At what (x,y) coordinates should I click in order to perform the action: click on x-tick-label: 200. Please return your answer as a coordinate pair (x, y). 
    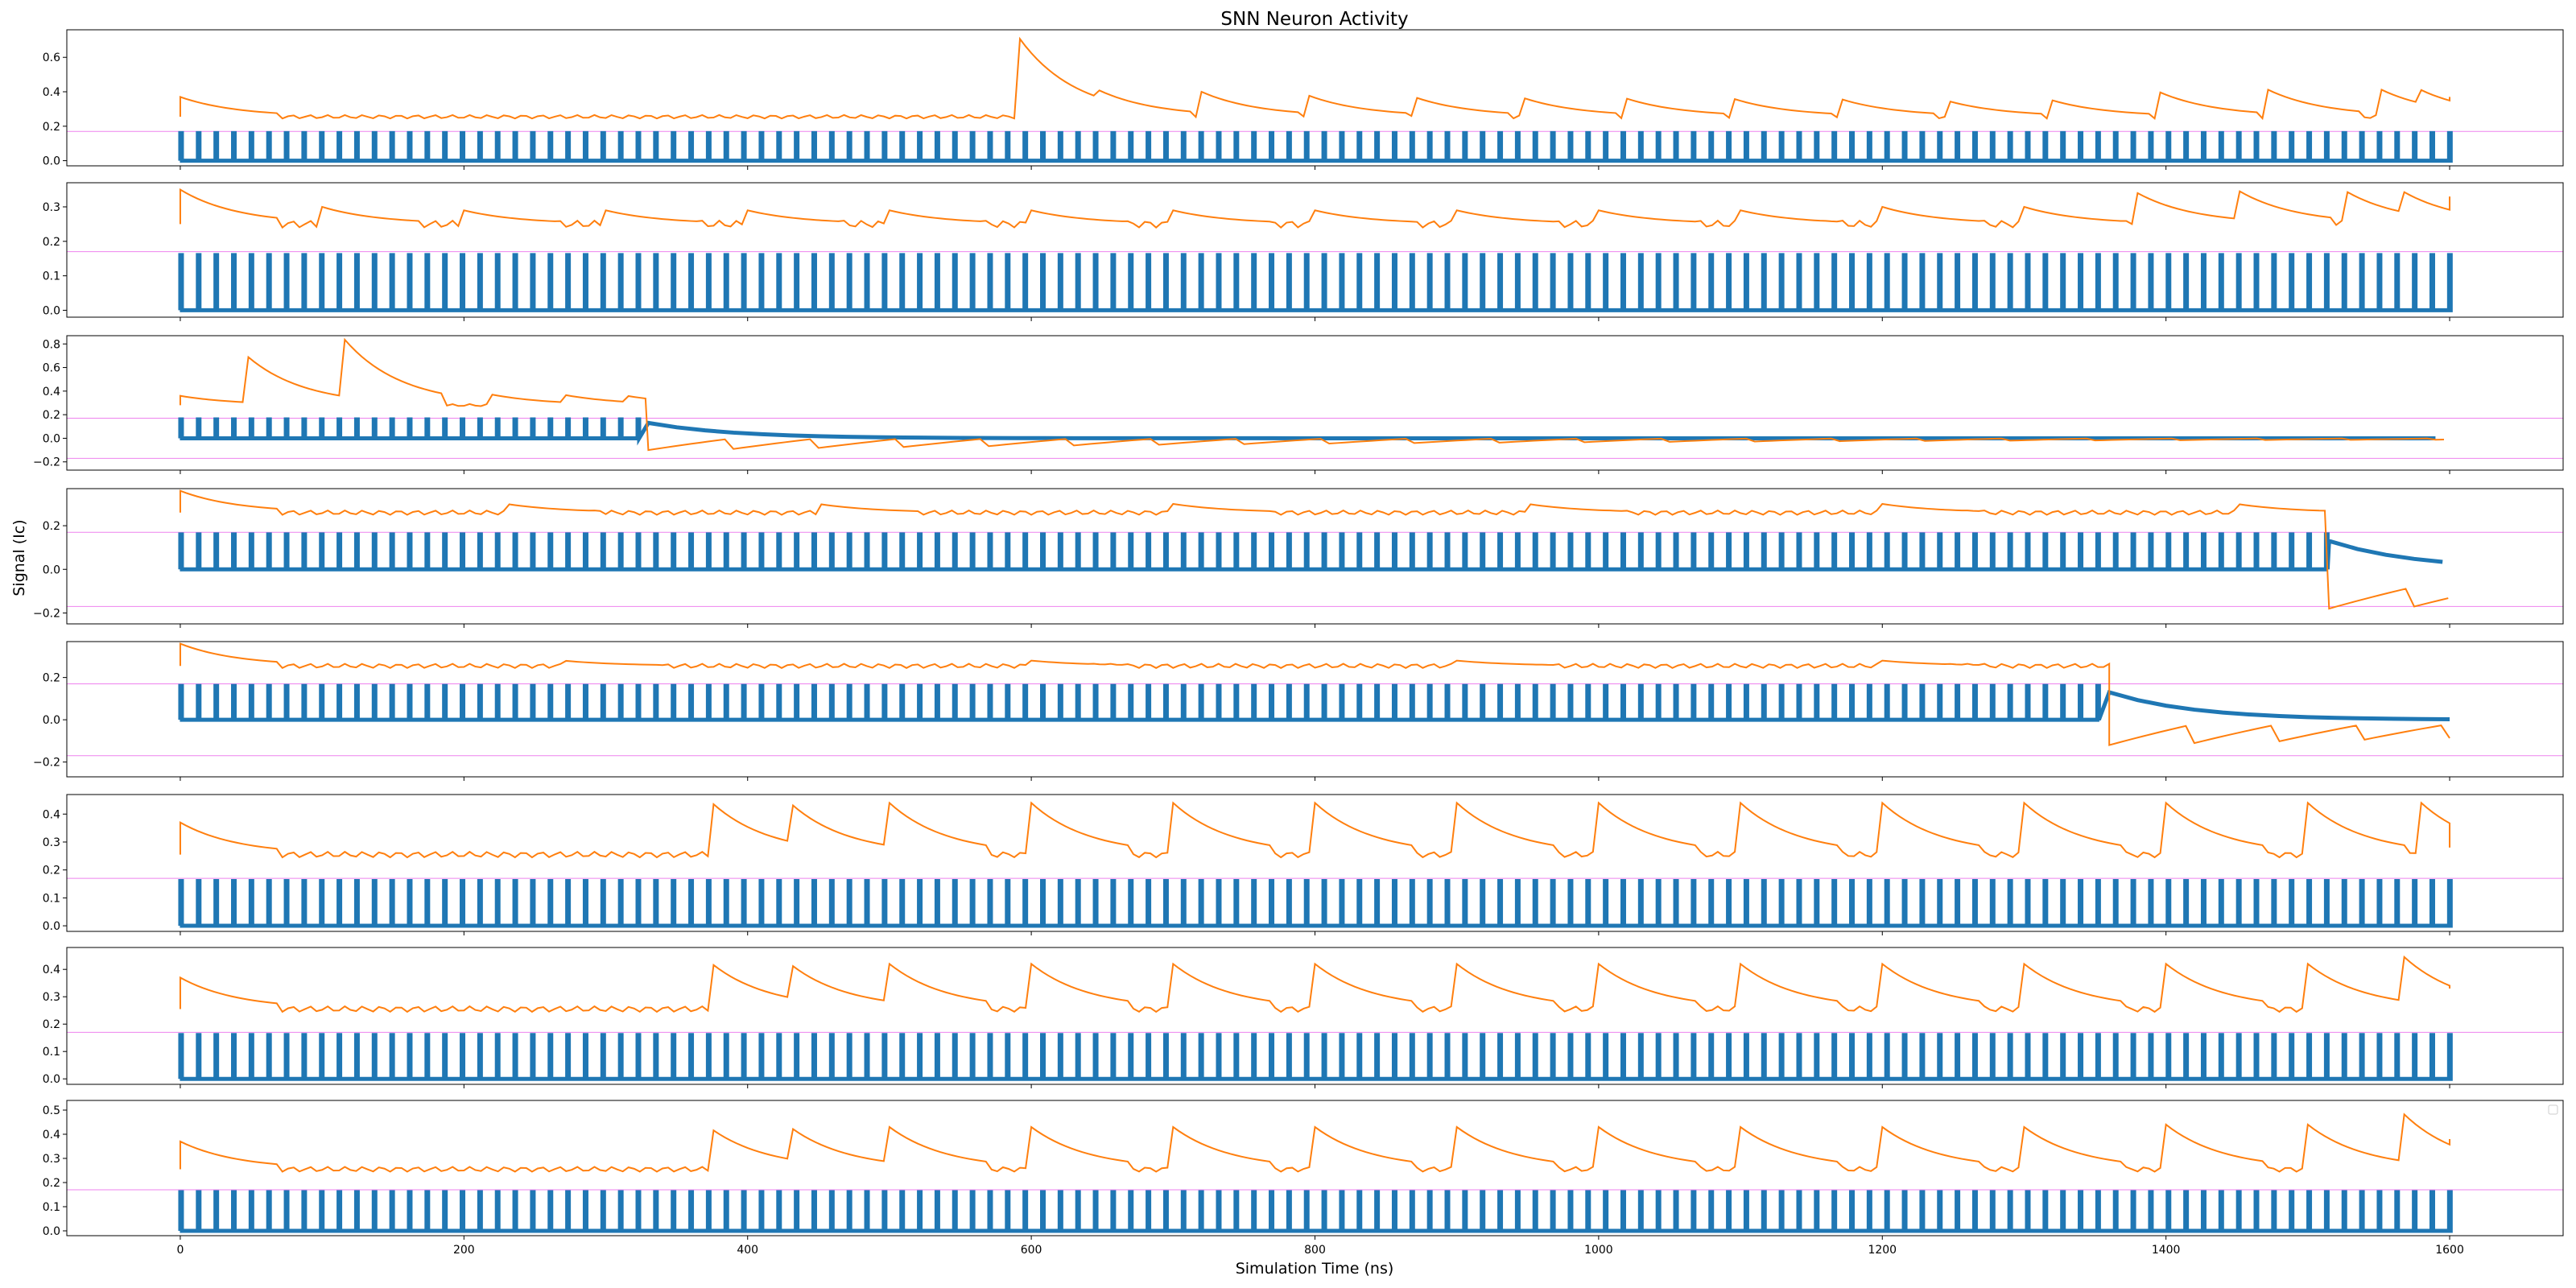
    Looking at the image, I should click on (464, 1250).